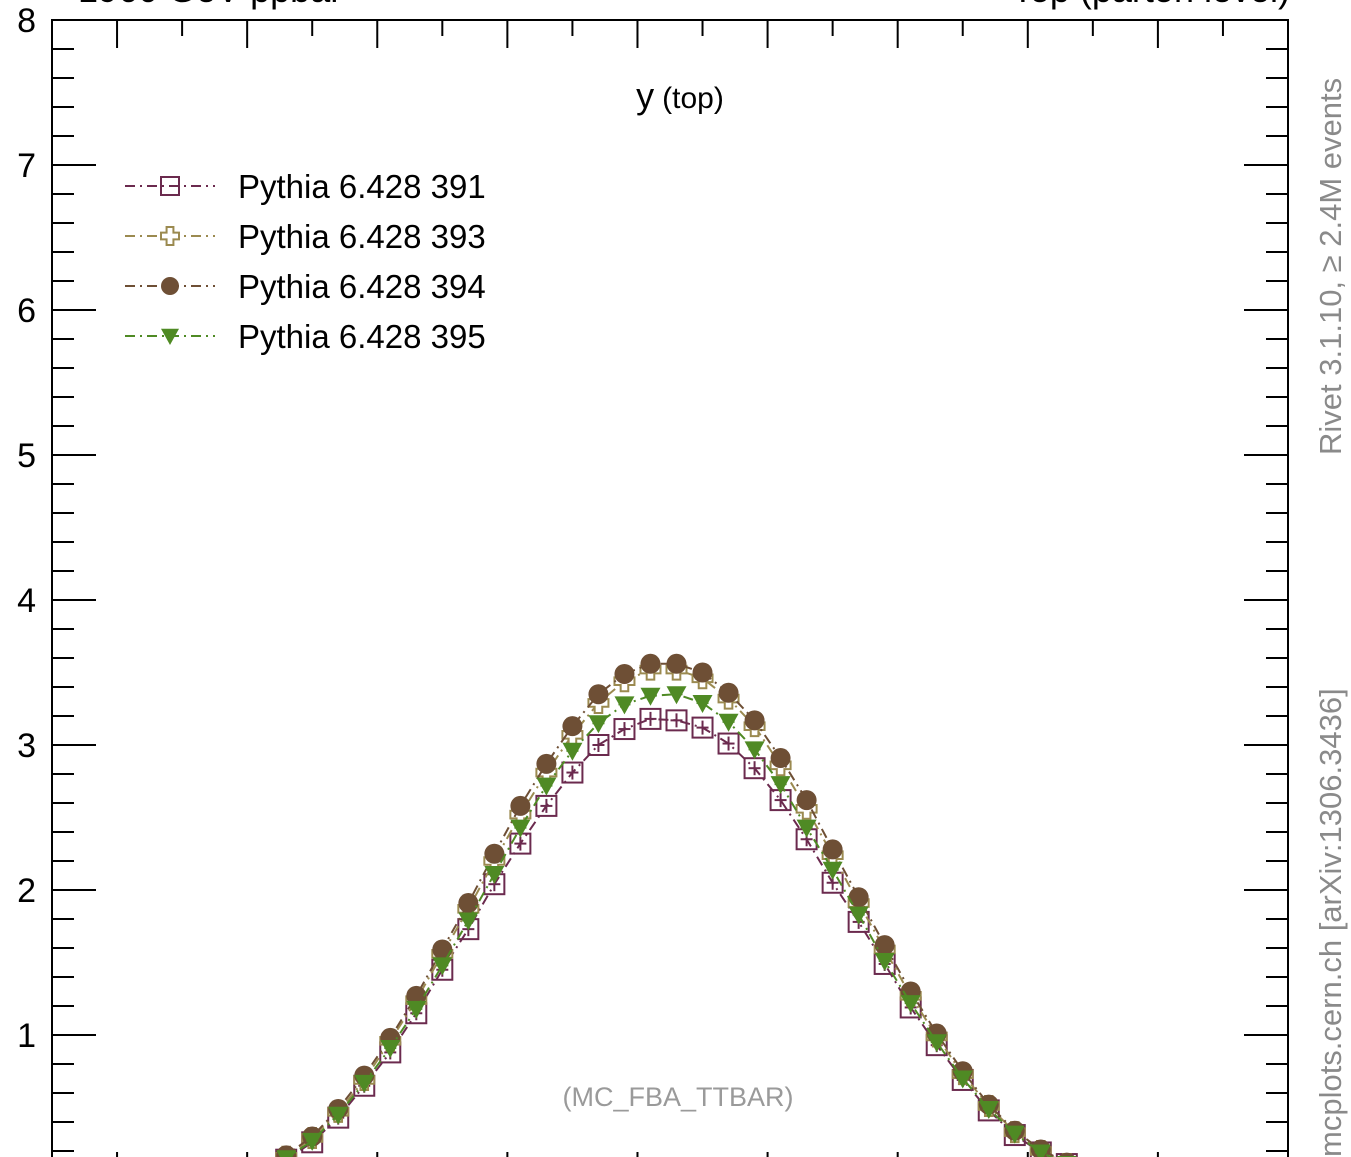  Describe the element at coordinates (210, 5) in the screenshot. I see `header-left: 1960 GeV ppbar` at that location.